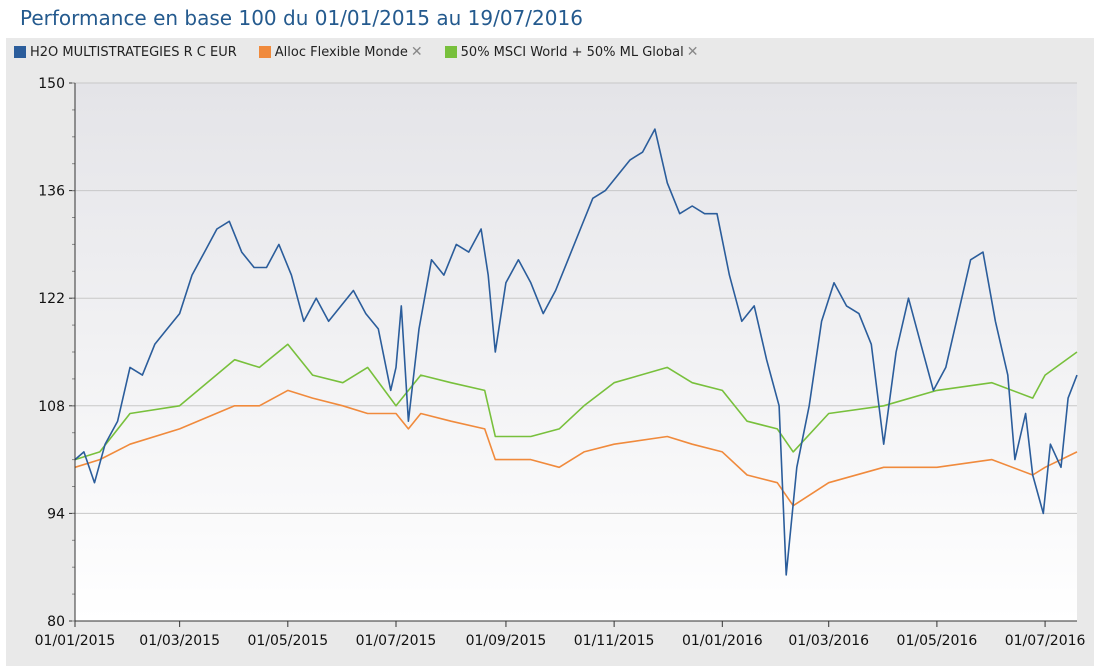 Image resolution: width=1094 pixels, height=666 pixels. I want to click on legend-swatch-msci, so click(450, 52).